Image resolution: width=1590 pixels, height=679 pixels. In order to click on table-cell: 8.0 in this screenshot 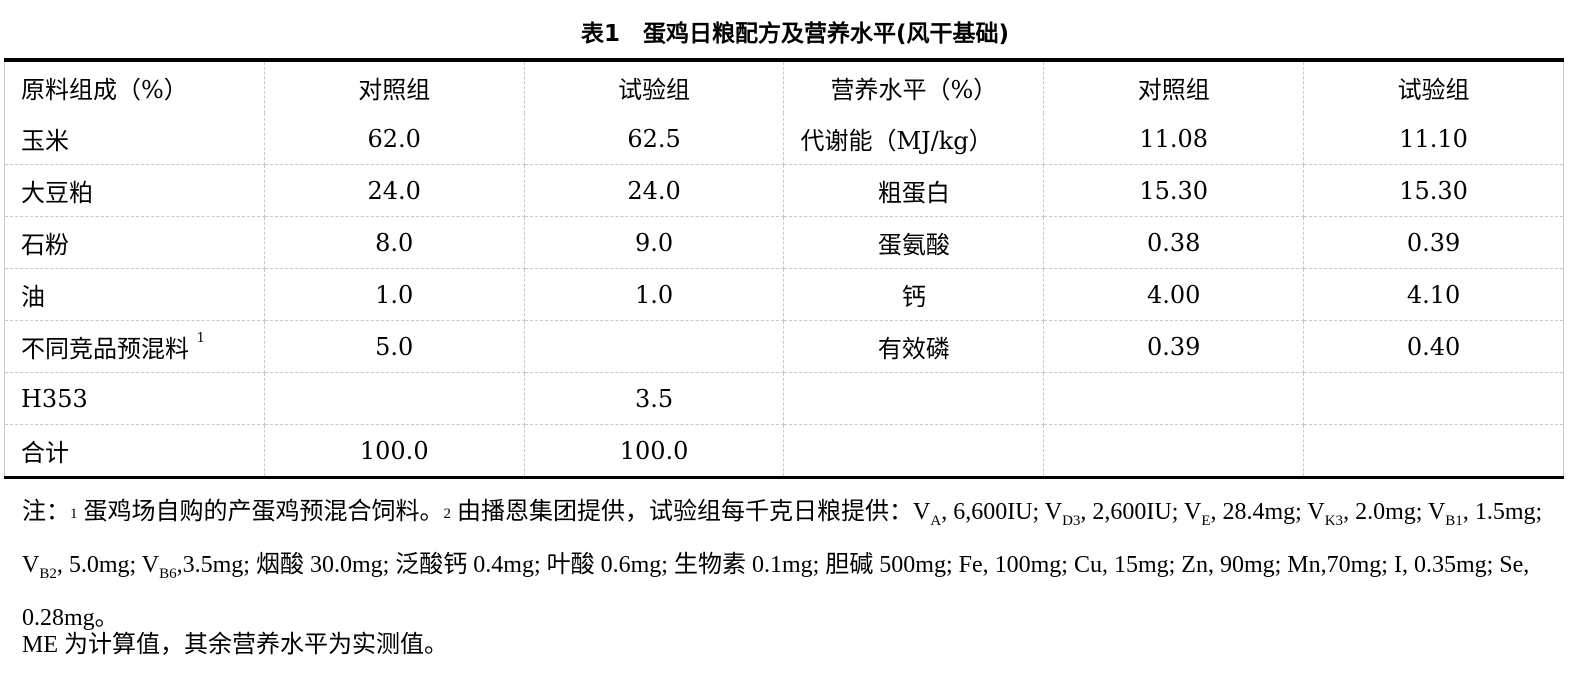, I will do `click(394, 242)`.